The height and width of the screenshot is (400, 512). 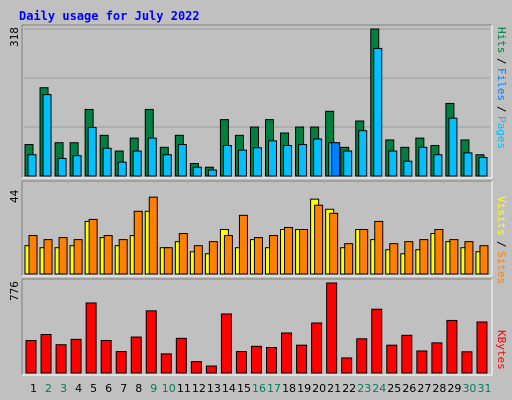 I want to click on sites-bar-day-9-rect, so click(x=153, y=235).